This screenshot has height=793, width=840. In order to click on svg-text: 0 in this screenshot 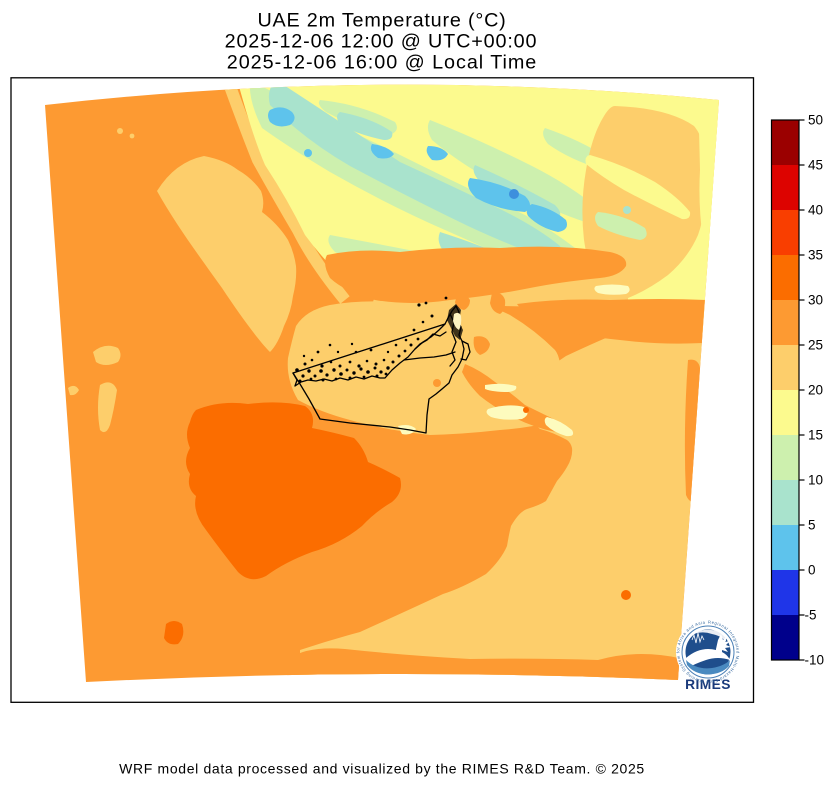, I will do `click(812, 570)`.